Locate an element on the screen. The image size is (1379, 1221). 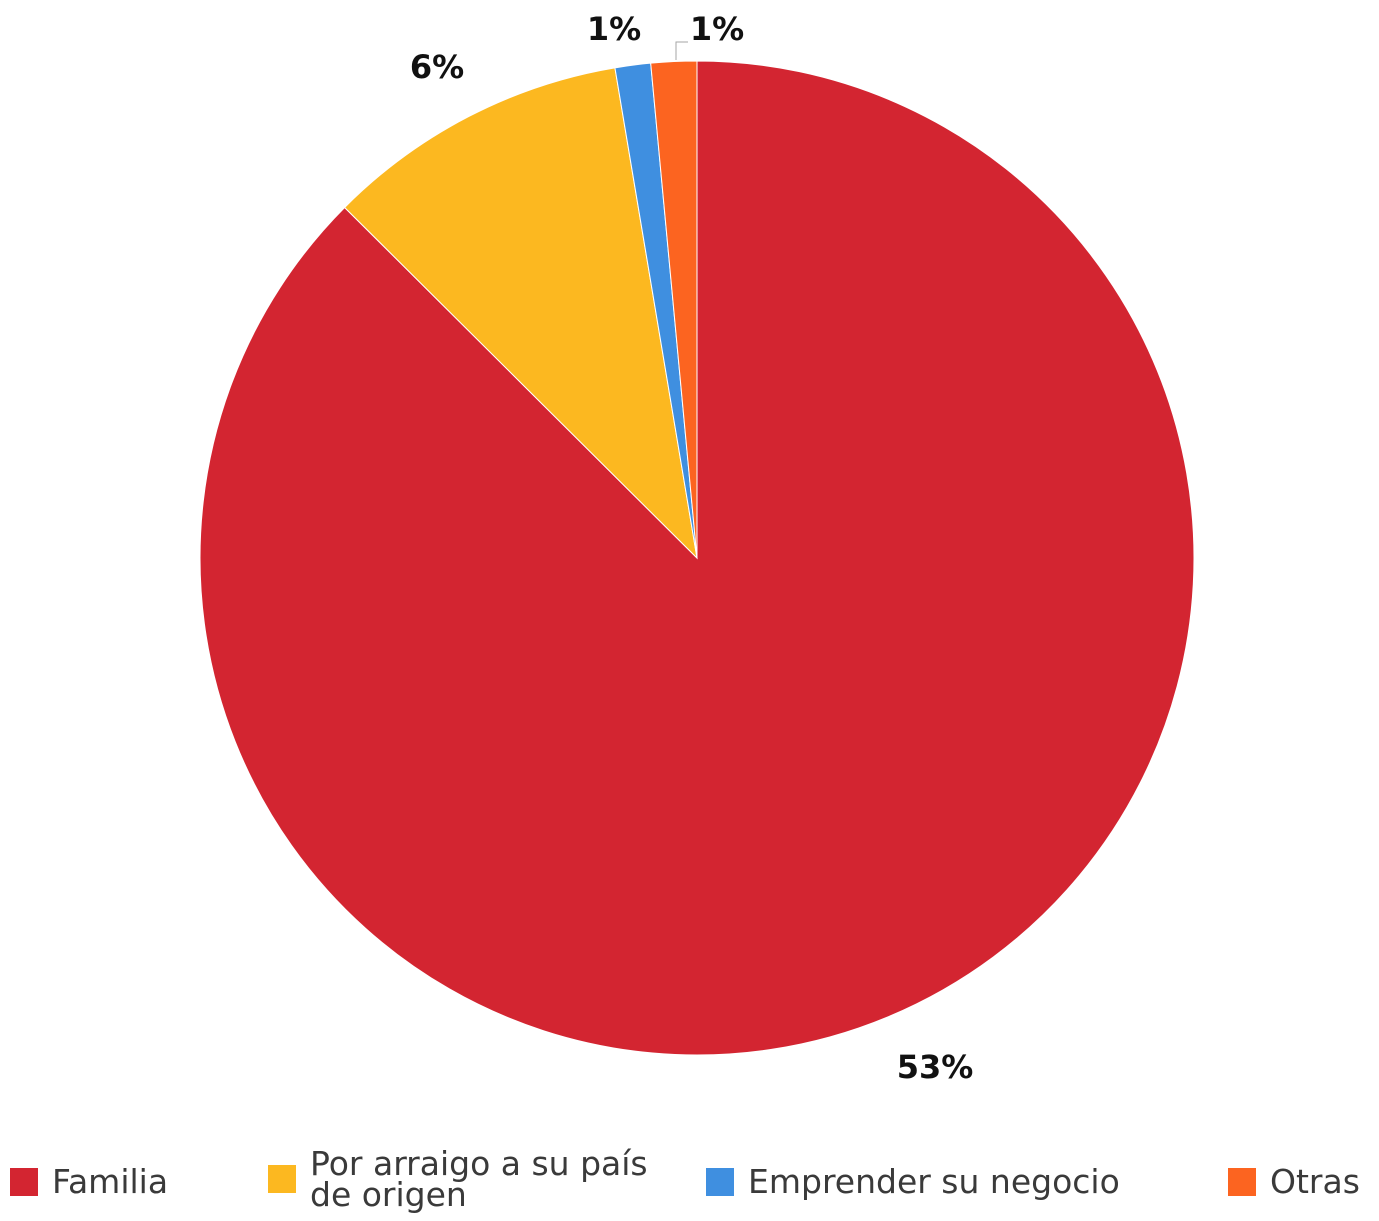
legend-item-otras: Otras is located at coordinates (1303, 1181).